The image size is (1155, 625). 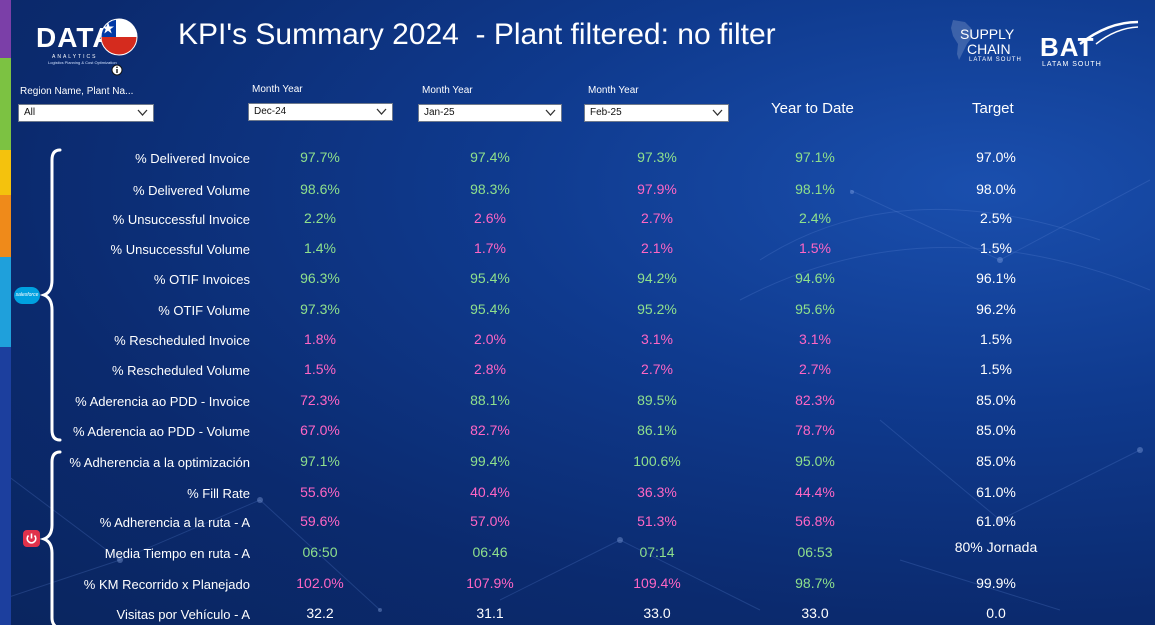 What do you see at coordinates (182, 340) in the screenshot?
I see `kpi-label: % Rescheduled Invoice` at bounding box center [182, 340].